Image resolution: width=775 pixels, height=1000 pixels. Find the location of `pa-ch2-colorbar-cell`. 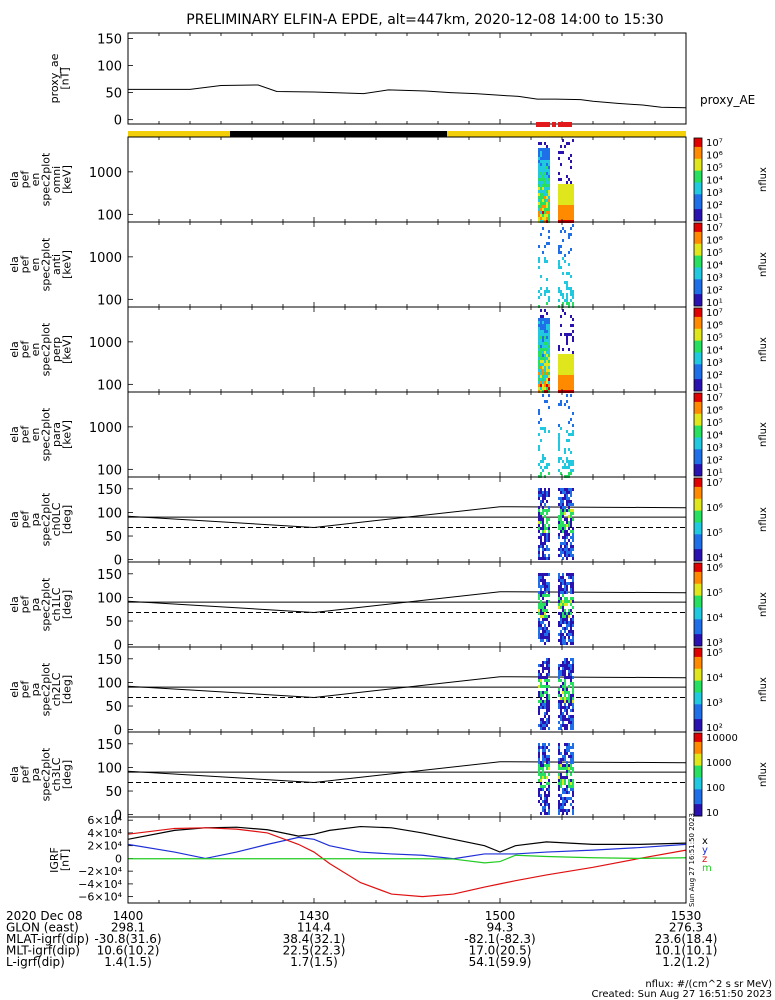

pa-ch2-colorbar-cell is located at coordinates (698, 709).